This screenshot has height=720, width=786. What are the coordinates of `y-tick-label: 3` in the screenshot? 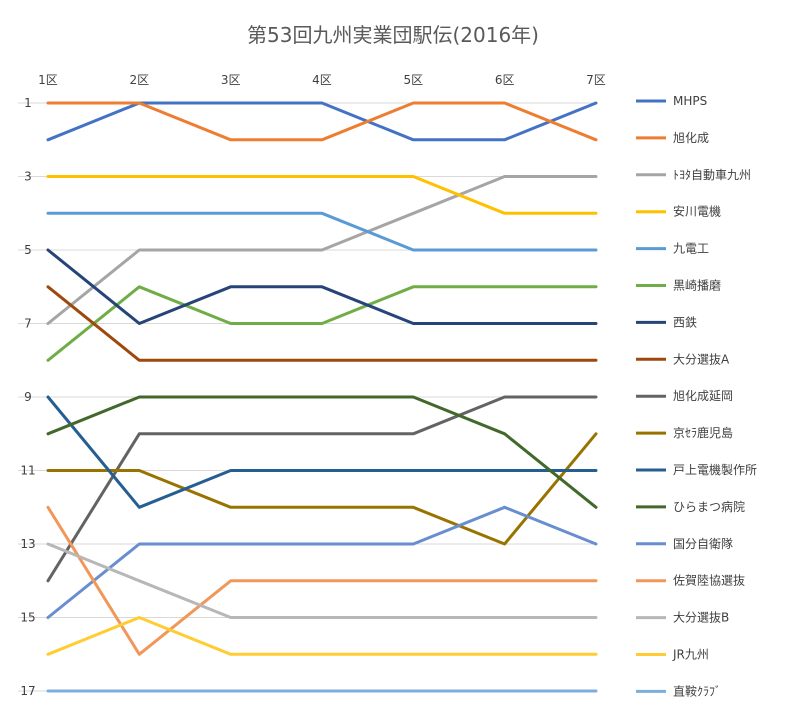 It's located at (28, 177).